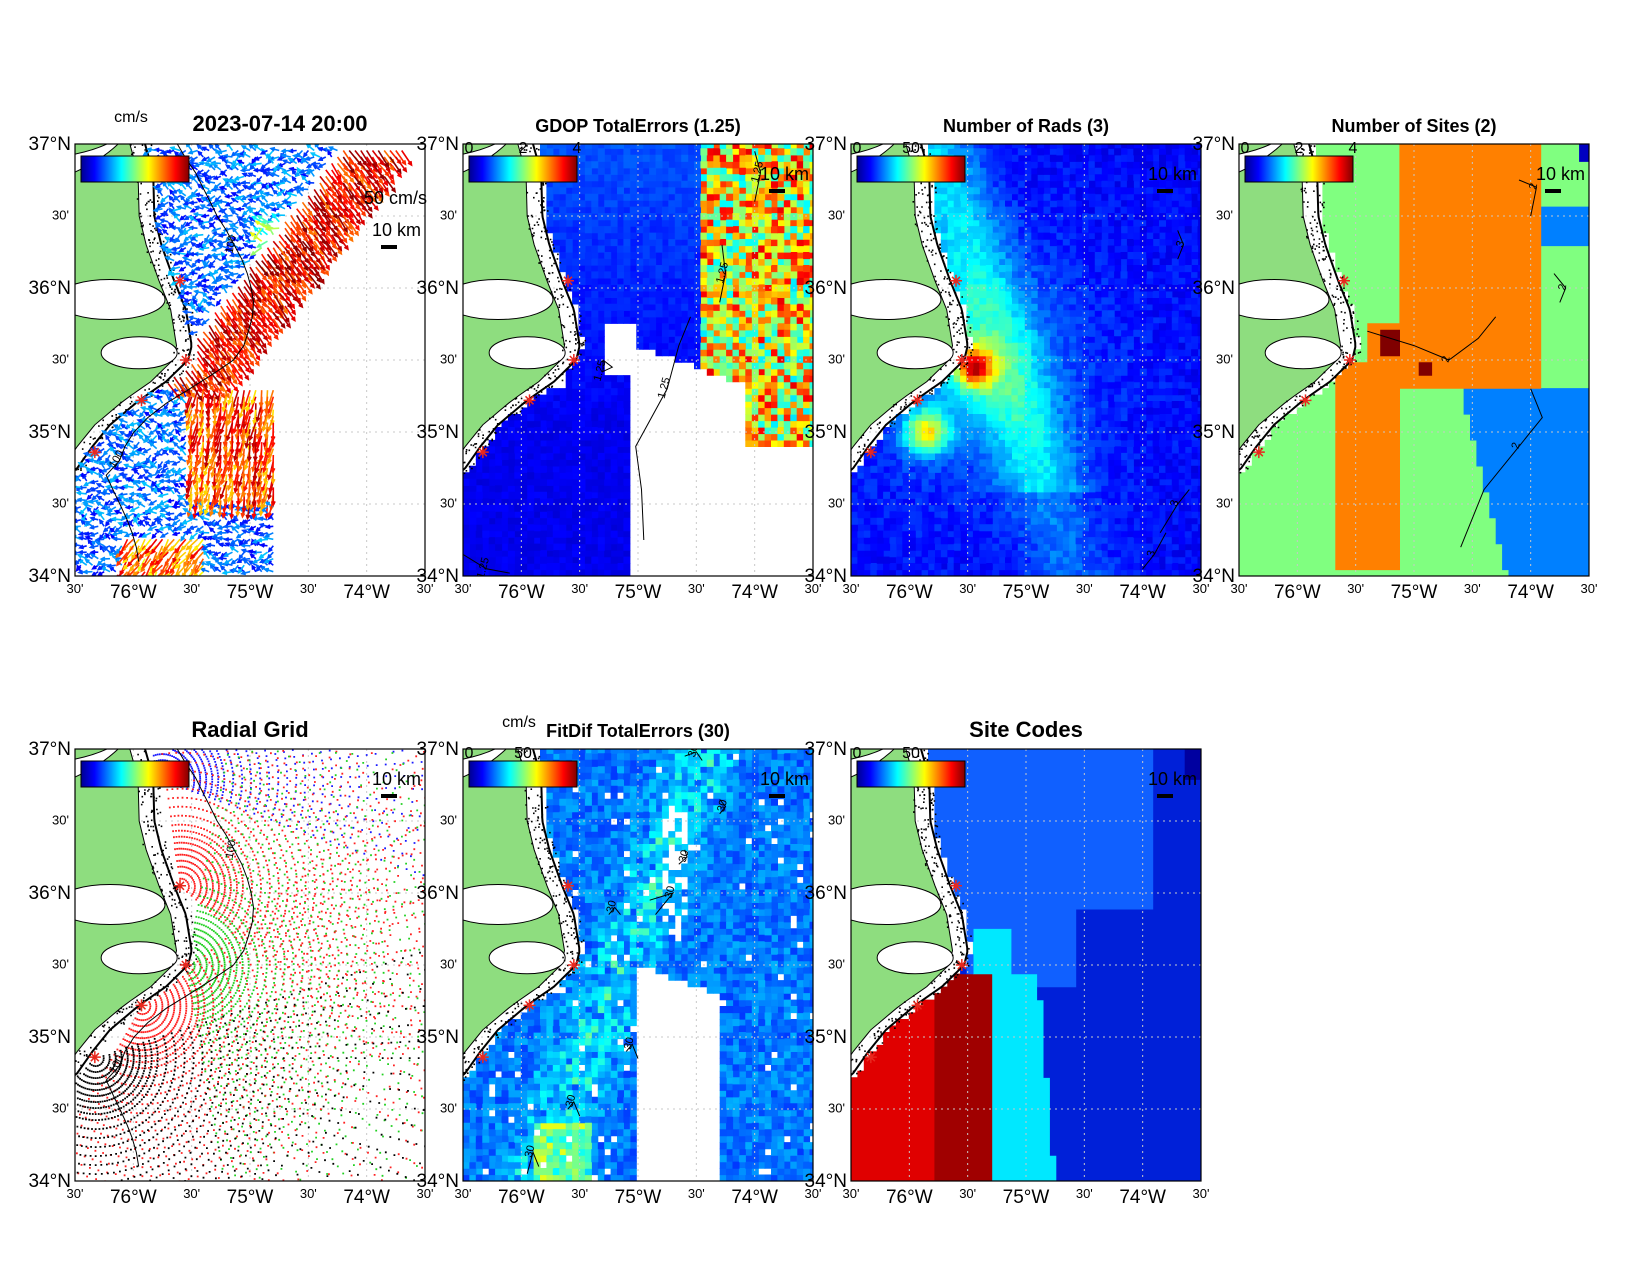 This screenshot has width=1650, height=1275. Describe the element at coordinates (280, 123) in the screenshot. I see `panel-title: 2023-07-14 20:00` at that location.